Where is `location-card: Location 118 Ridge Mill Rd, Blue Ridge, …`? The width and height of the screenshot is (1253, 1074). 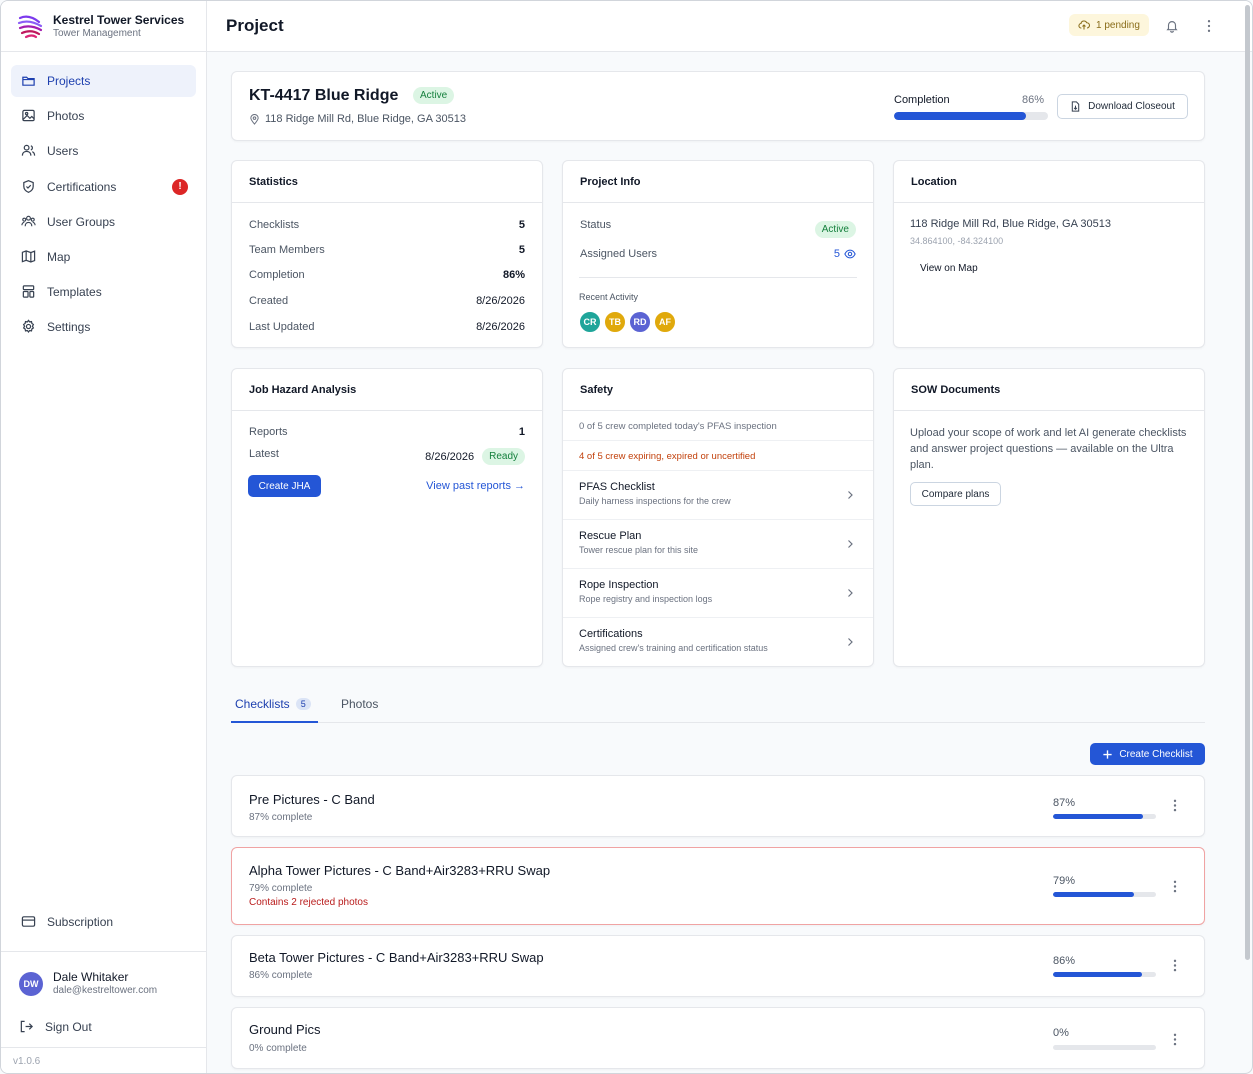
location-card: Location 118 Ridge Mill Rd, Blue Ridge, … is located at coordinates (1049, 254).